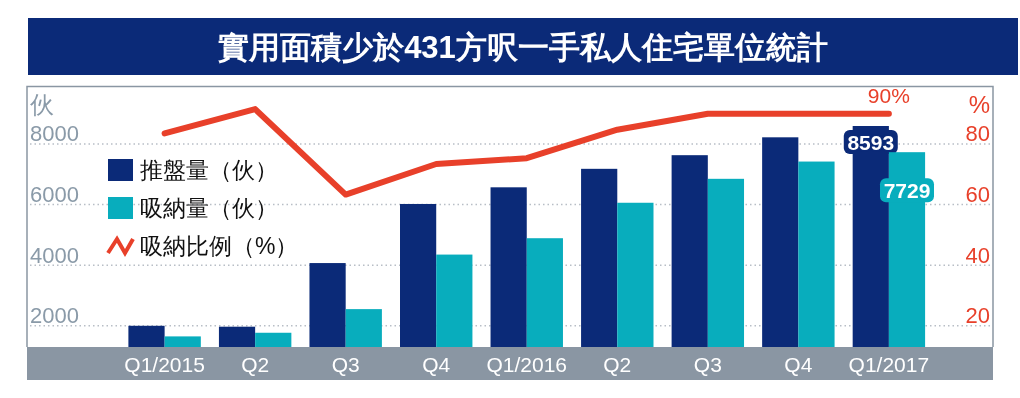  What do you see at coordinates (523, 47) in the screenshot?
I see `chart-title: 實用面積少於431方呎一手私人住宅單位統計` at bounding box center [523, 47].